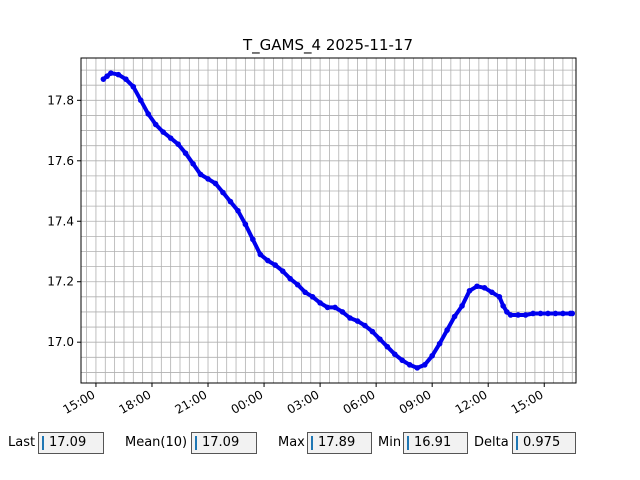 The image size is (640, 480). Describe the element at coordinates (303, 401) in the screenshot. I see `x-tick-label: 03:00` at that location.